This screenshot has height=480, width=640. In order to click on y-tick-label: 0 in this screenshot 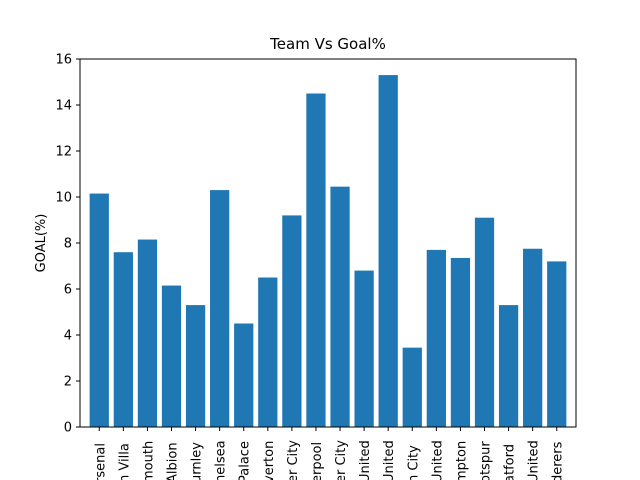, I will do `click(68, 428)`.